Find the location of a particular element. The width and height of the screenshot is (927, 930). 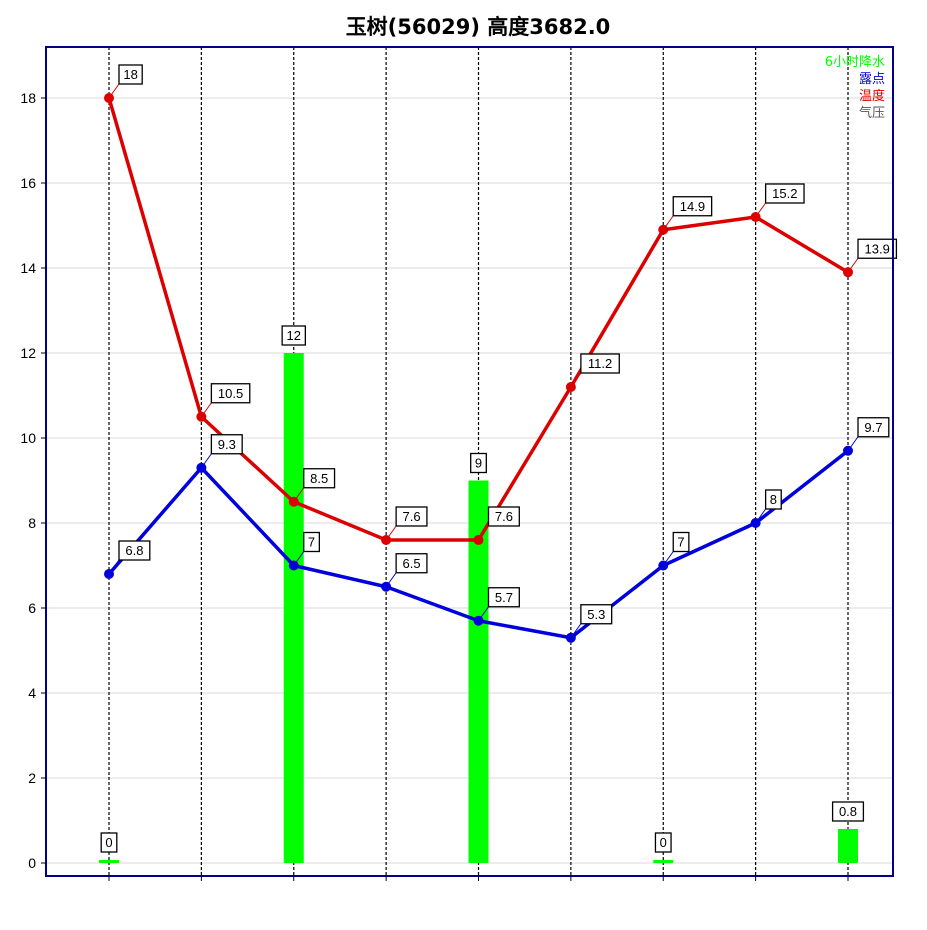

label-text: 9.3 is located at coordinates (227, 444).